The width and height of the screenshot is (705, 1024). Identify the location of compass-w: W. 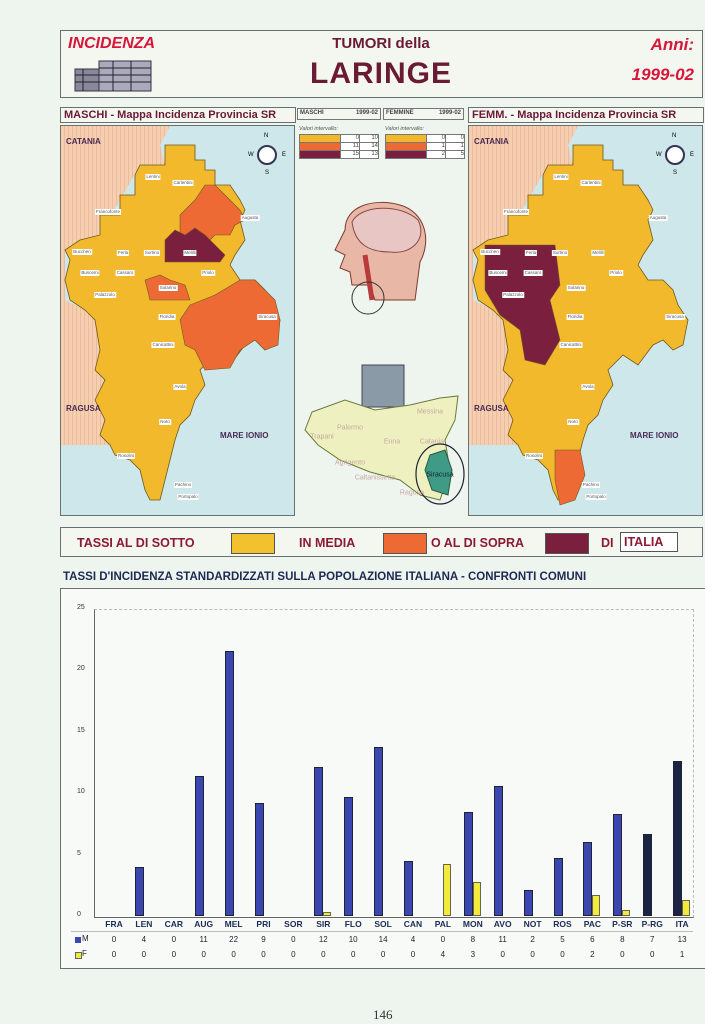
(251, 155).